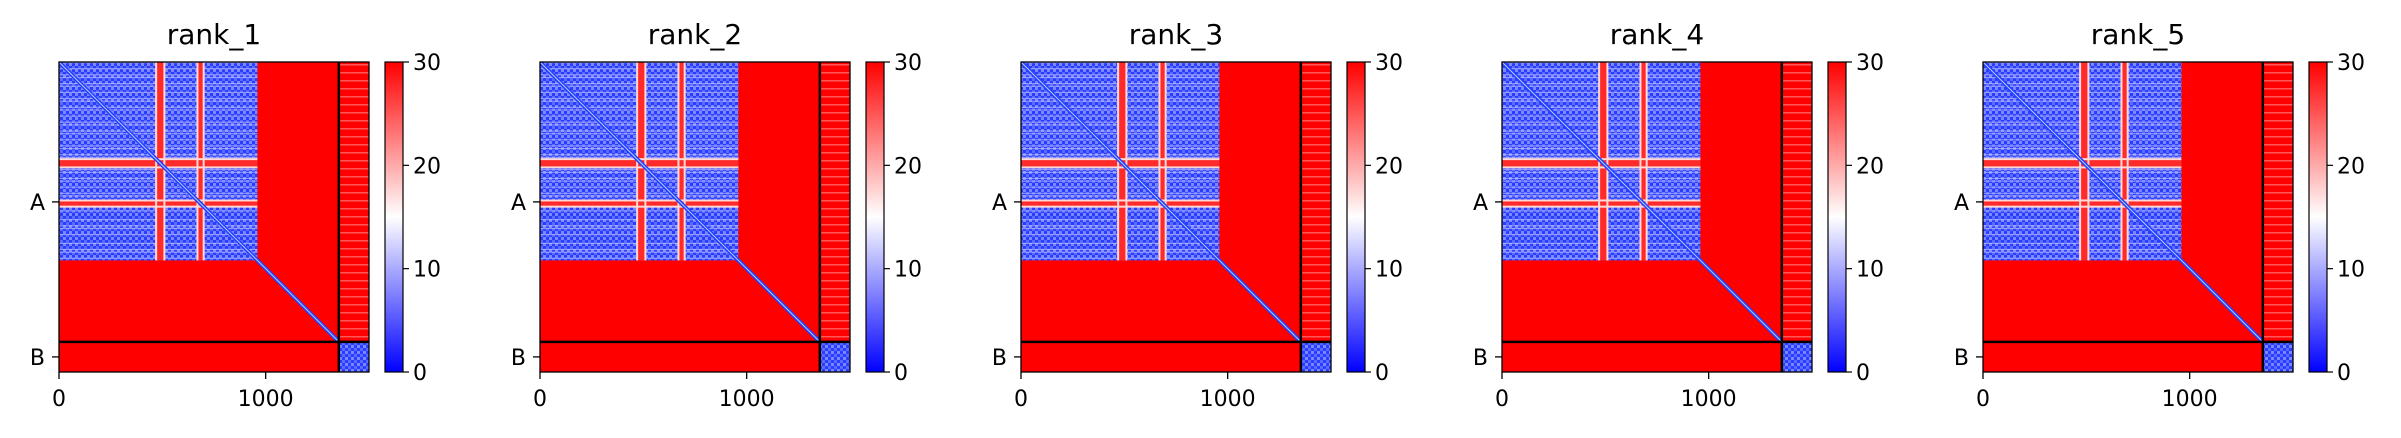 The height and width of the screenshot is (438, 2401). Describe the element at coordinates (1176, 34) in the screenshot. I see `panel-title: rank_3` at that location.